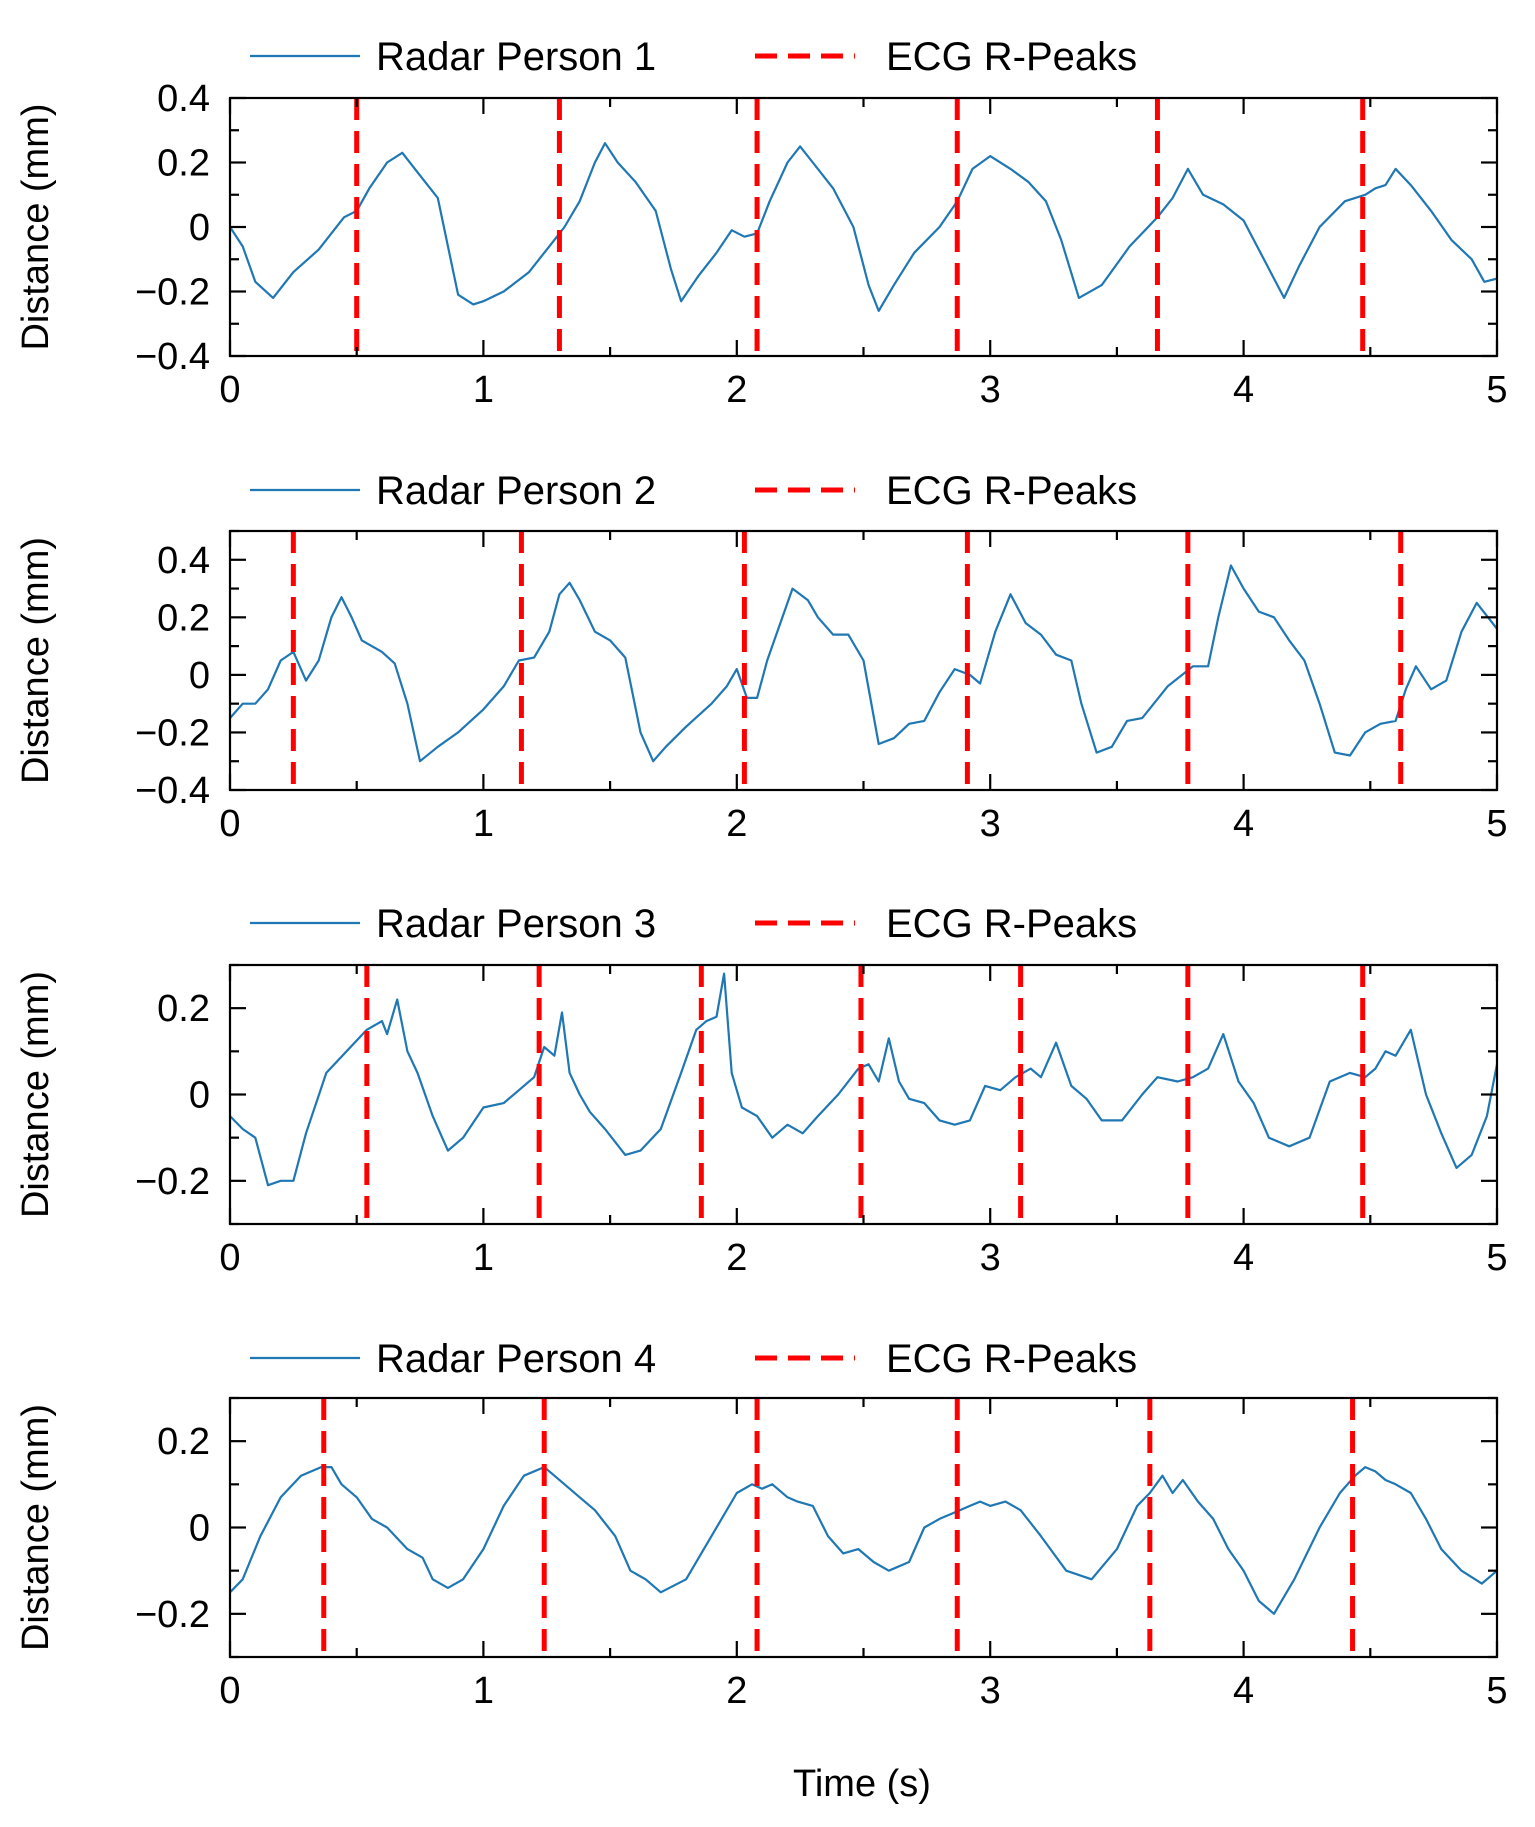  Describe the element at coordinates (693, 924) in the screenshot. I see `legend-3: Radar Person 3 ECG R-Peaks` at that location.